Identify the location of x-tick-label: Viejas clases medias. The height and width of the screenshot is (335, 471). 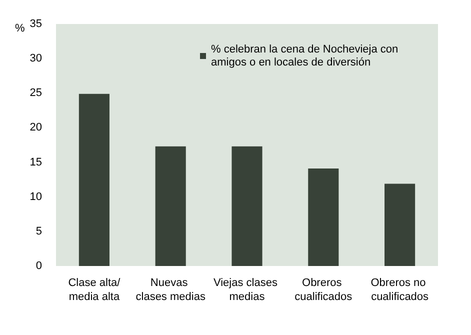
(247, 290).